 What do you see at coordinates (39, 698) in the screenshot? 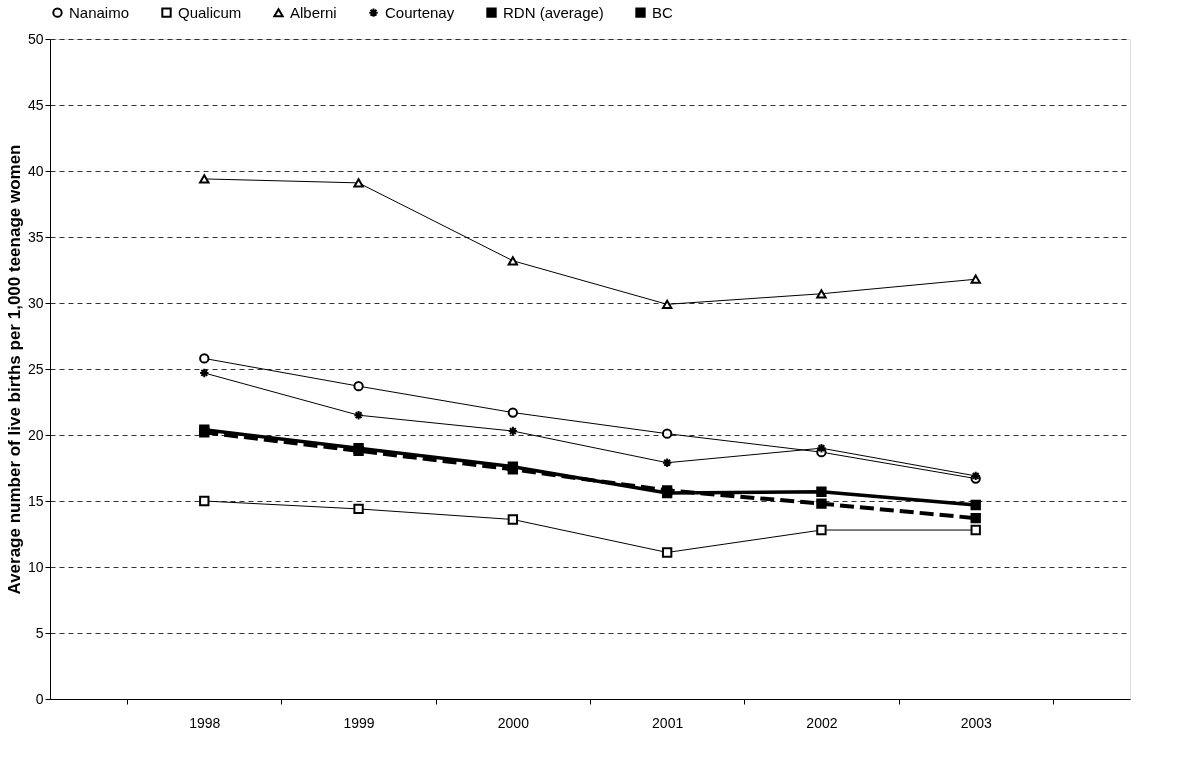
I see `y-tick-label: 0` at bounding box center [39, 698].